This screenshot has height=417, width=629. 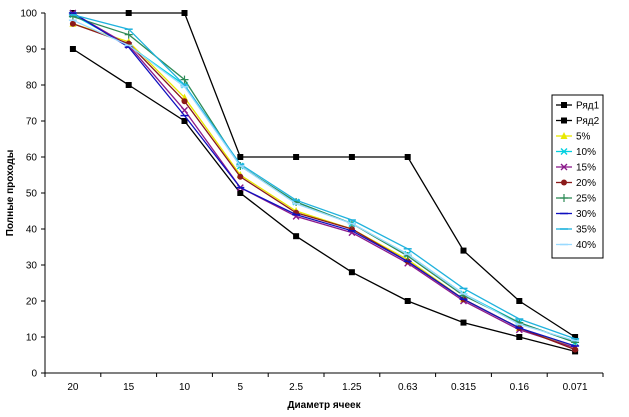 I want to click on legend: Ряд1 Ряд2 5% 10% 15% 20% 25% 30% 35% 40%, so click(x=577, y=176).